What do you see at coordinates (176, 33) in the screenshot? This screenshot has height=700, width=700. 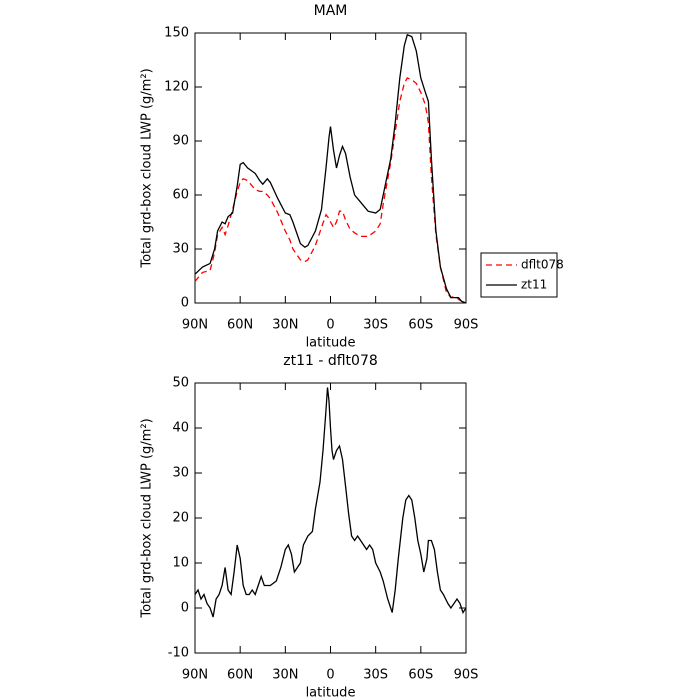 I see `y-tick-label: 150` at bounding box center [176, 33].